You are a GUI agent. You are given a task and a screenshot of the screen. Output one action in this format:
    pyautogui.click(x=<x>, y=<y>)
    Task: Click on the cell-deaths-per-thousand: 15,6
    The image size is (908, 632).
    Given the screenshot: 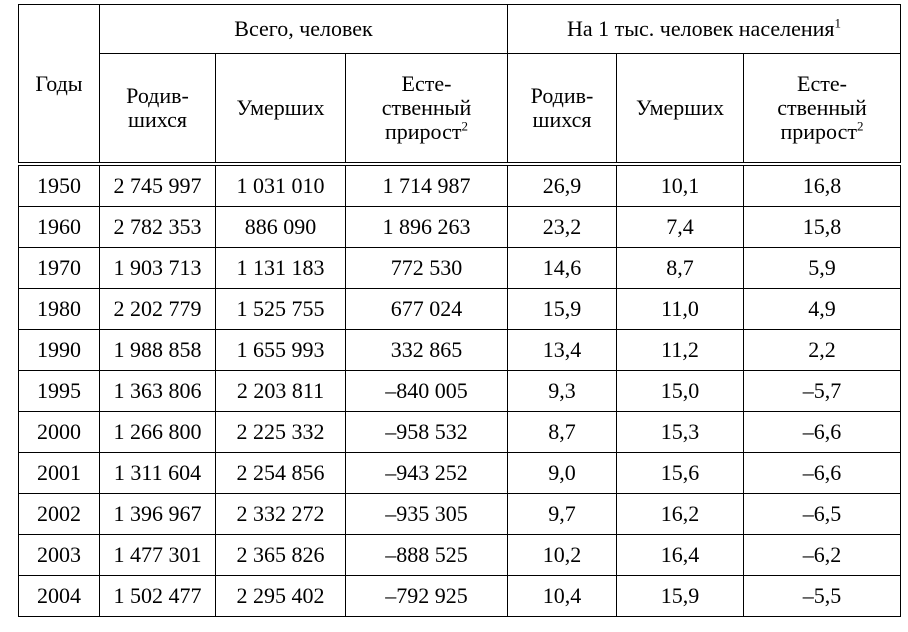 What is the action you would take?
    pyautogui.click(x=680, y=473)
    